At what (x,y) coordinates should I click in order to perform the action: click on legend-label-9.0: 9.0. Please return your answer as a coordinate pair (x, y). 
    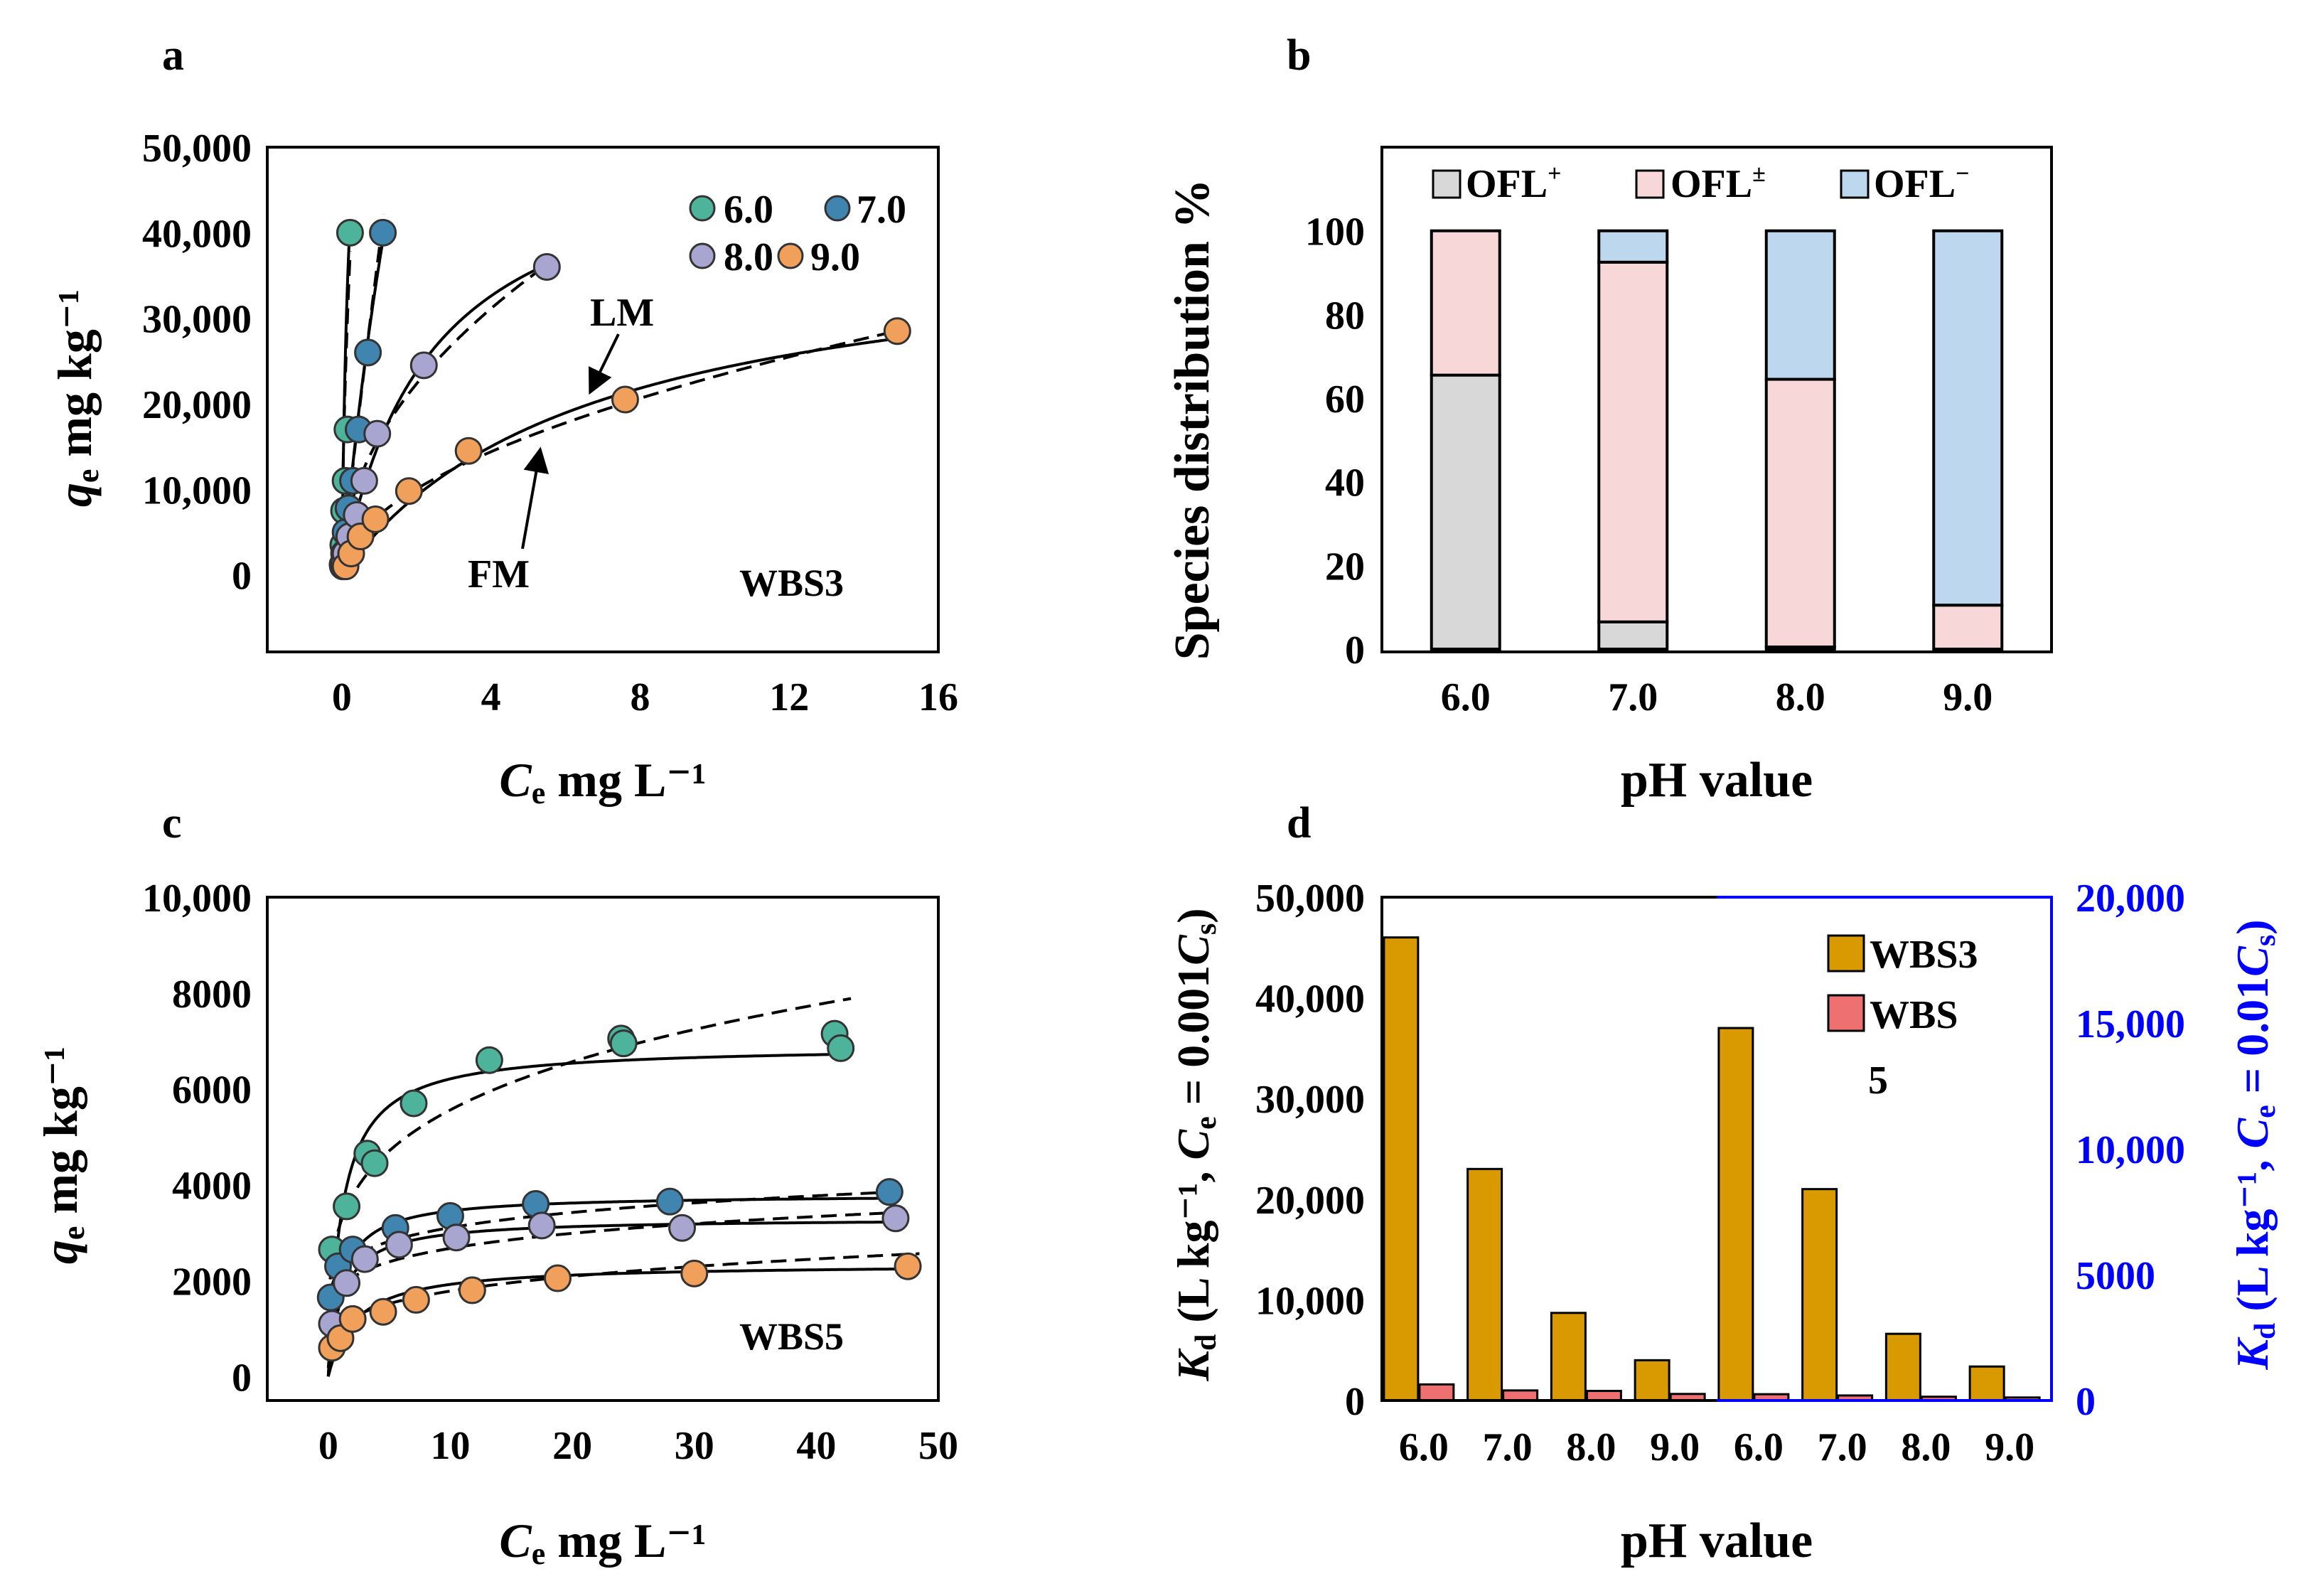
    Looking at the image, I should click on (835, 257).